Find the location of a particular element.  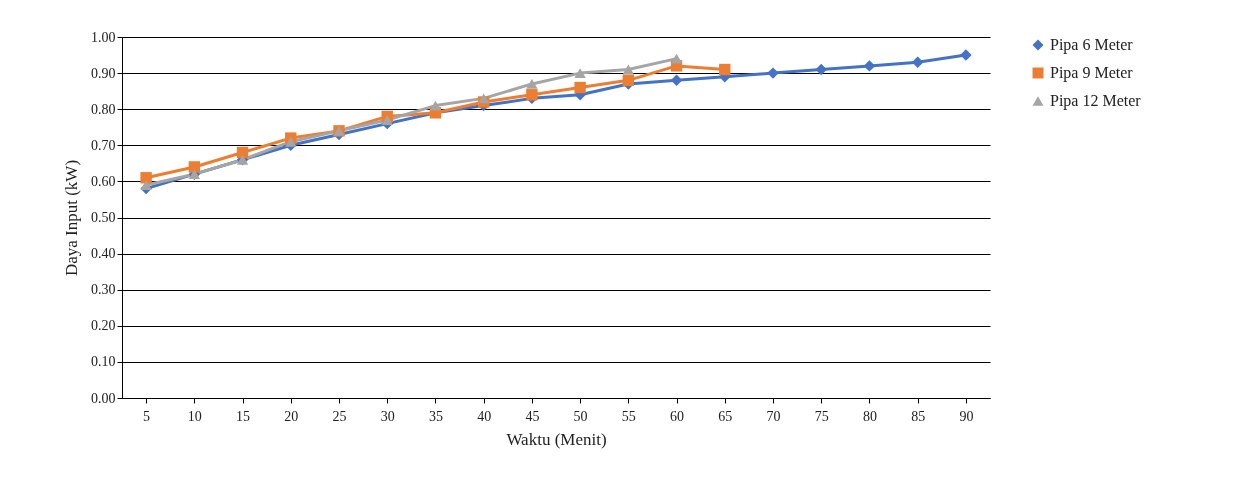

x-tick-label: 10 is located at coordinates (194, 416).